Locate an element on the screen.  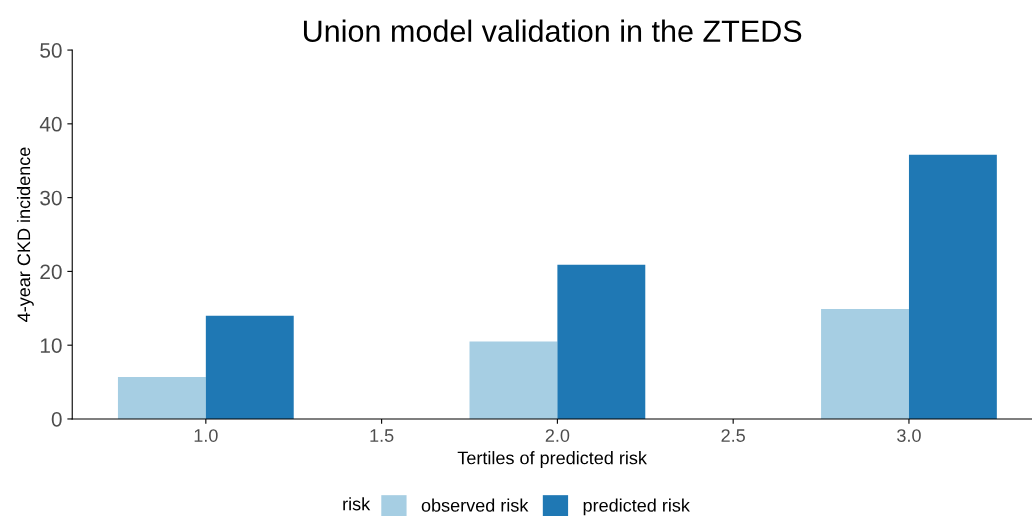
y-tick-label: 0 is located at coordinates (56, 419).